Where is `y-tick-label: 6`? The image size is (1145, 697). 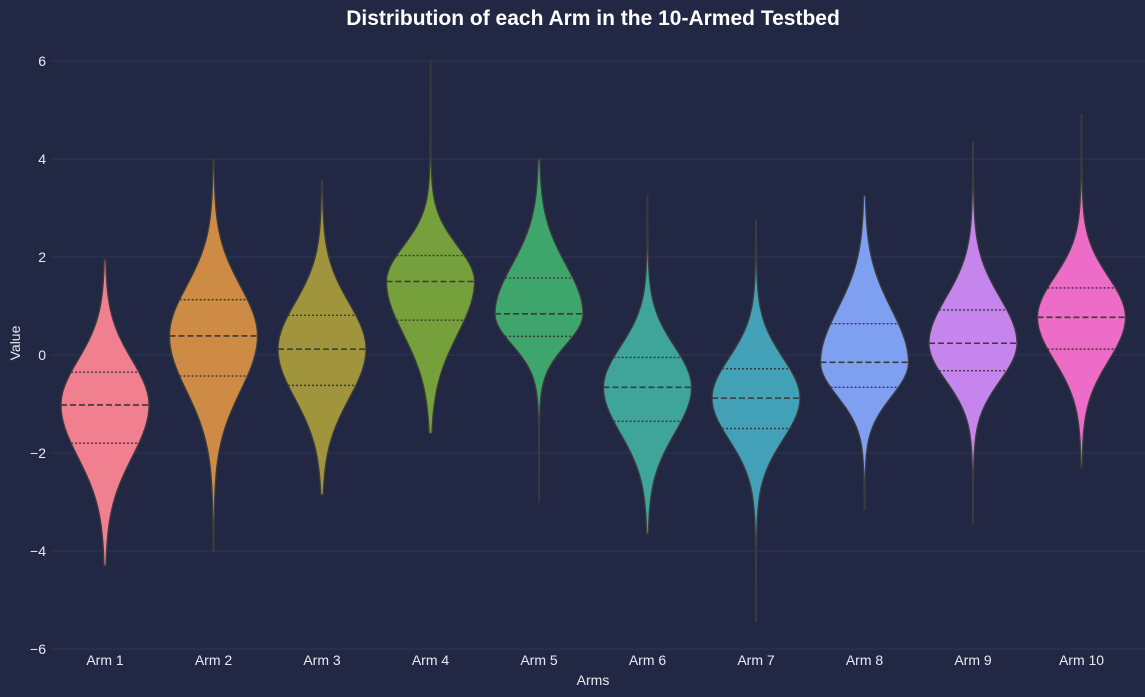
y-tick-label: 6 is located at coordinates (42, 61).